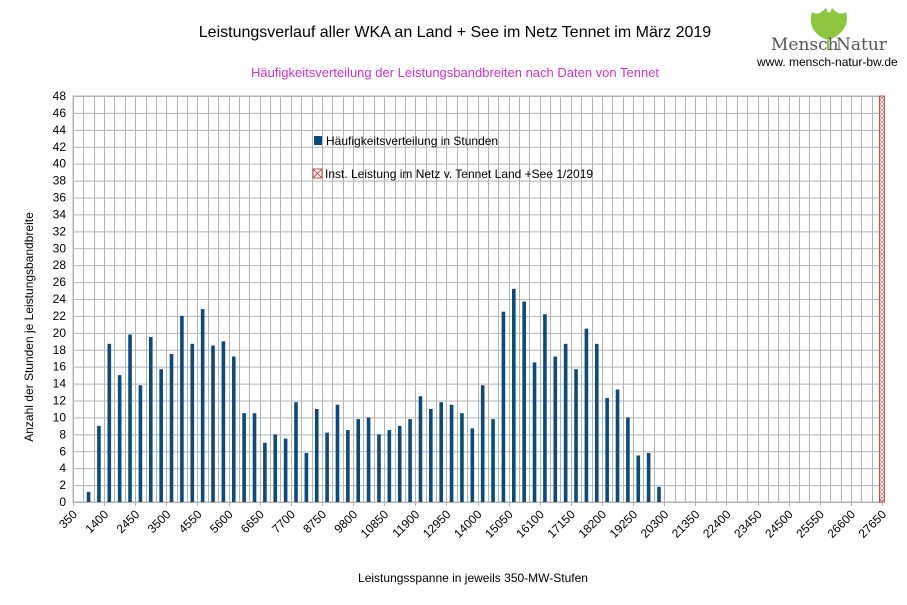 The width and height of the screenshot is (907, 605). Describe the element at coordinates (686, 524) in the screenshot. I see `x-tick-label: 21350` at that location.